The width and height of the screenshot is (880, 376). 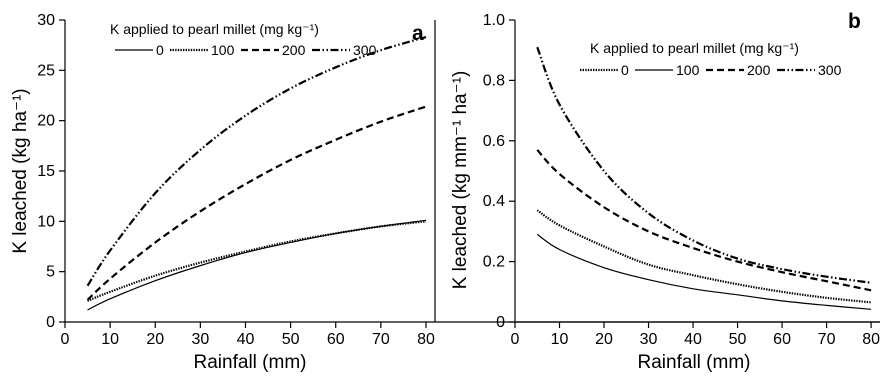 What do you see at coordinates (830, 70) in the screenshot?
I see `panel-b-legend-label-300: 300` at bounding box center [830, 70].